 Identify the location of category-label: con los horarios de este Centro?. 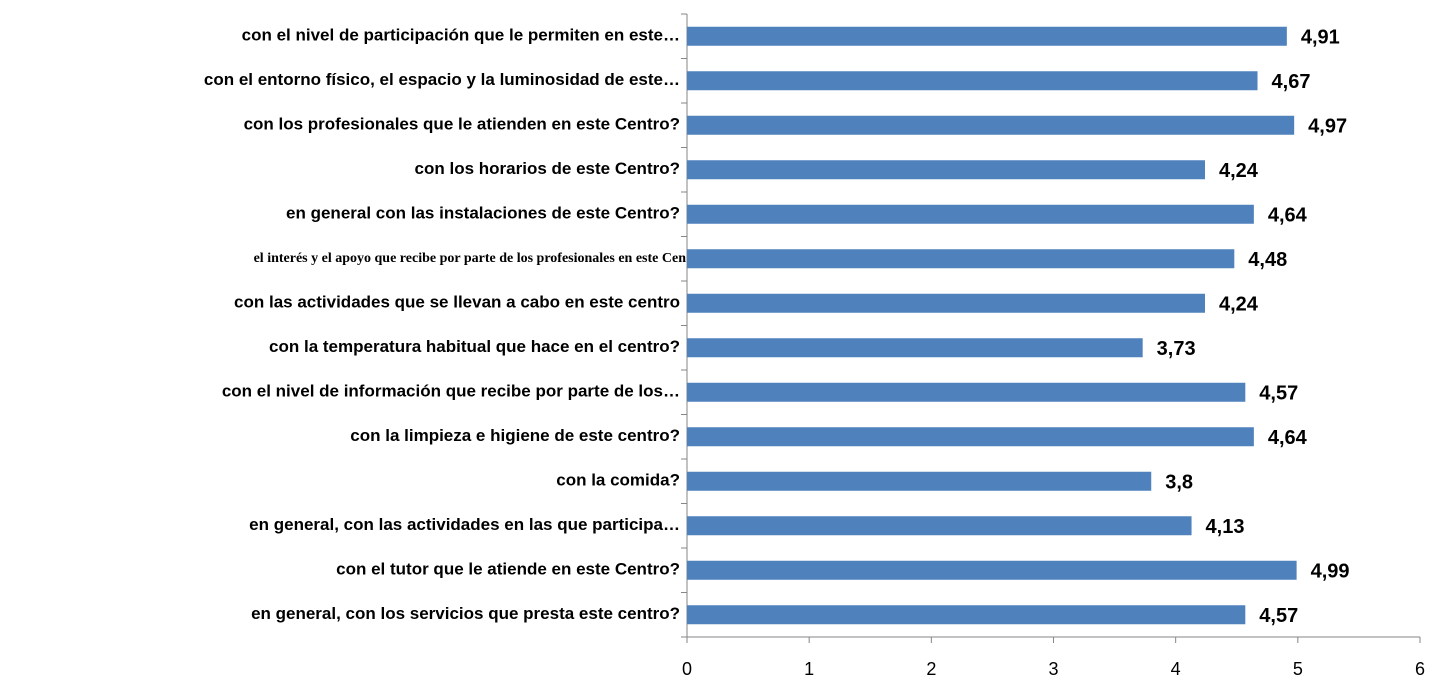
(547, 168).